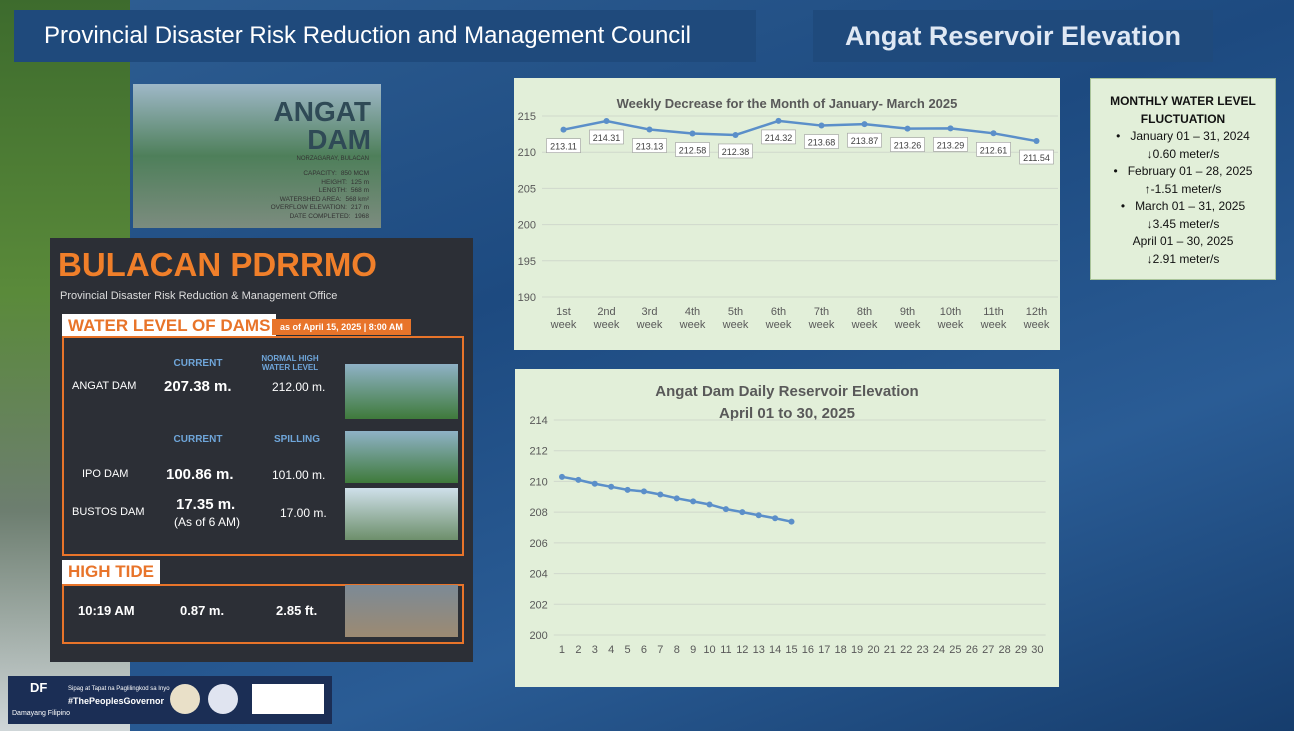 This screenshot has height=731, width=1294. Describe the element at coordinates (538, 482) in the screenshot. I see `y-tick-label: 210` at that location.